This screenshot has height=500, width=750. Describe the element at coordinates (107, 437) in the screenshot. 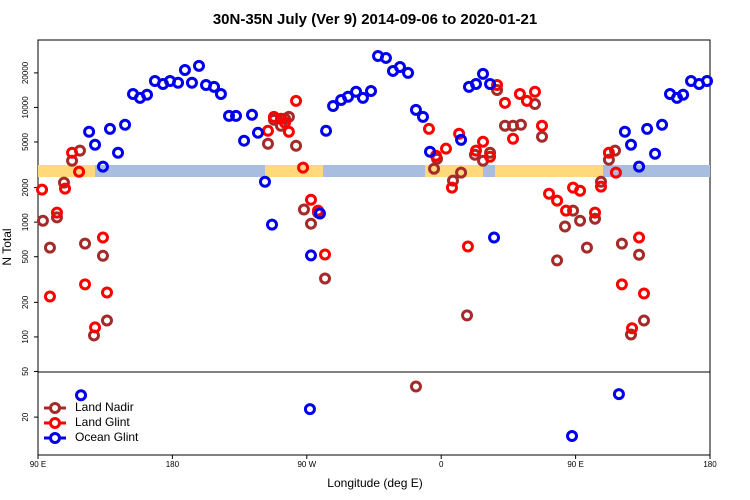

I see `legend-label: Ocean Glint` at that location.